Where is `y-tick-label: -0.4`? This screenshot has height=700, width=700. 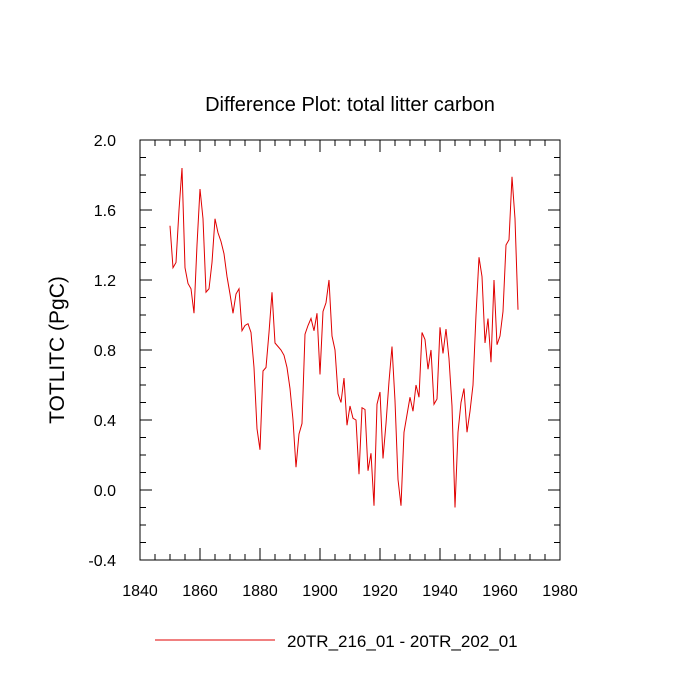
y-tick-label: -0.4 is located at coordinates (102, 561).